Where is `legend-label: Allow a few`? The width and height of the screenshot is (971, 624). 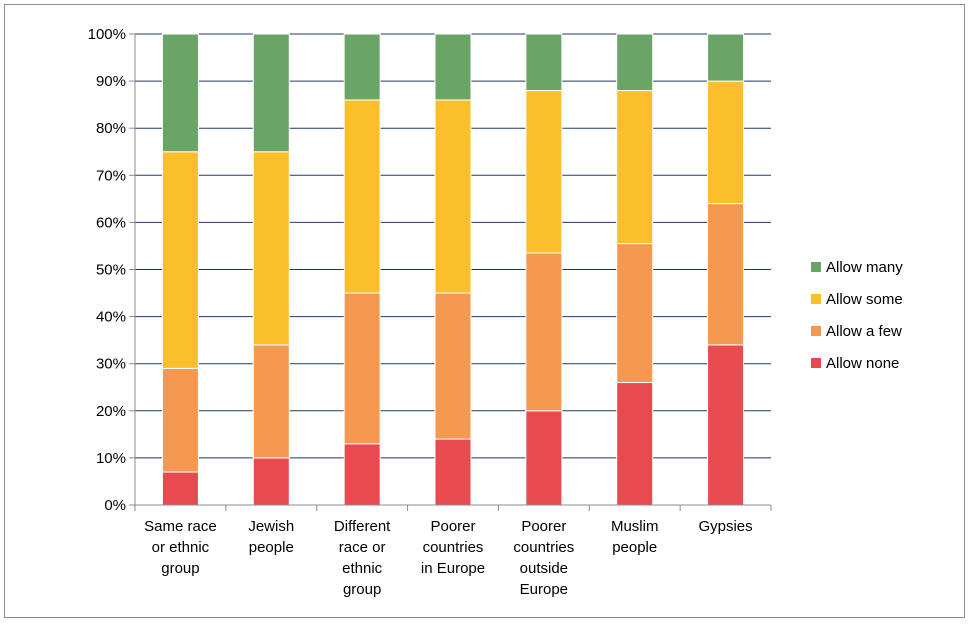
legend-label: Allow a few is located at coordinates (864, 331).